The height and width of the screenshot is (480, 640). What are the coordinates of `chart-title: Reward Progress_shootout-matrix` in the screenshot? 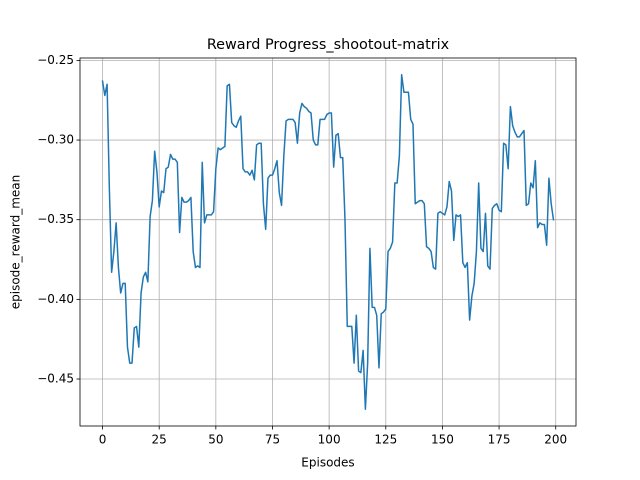 It's located at (328, 45).